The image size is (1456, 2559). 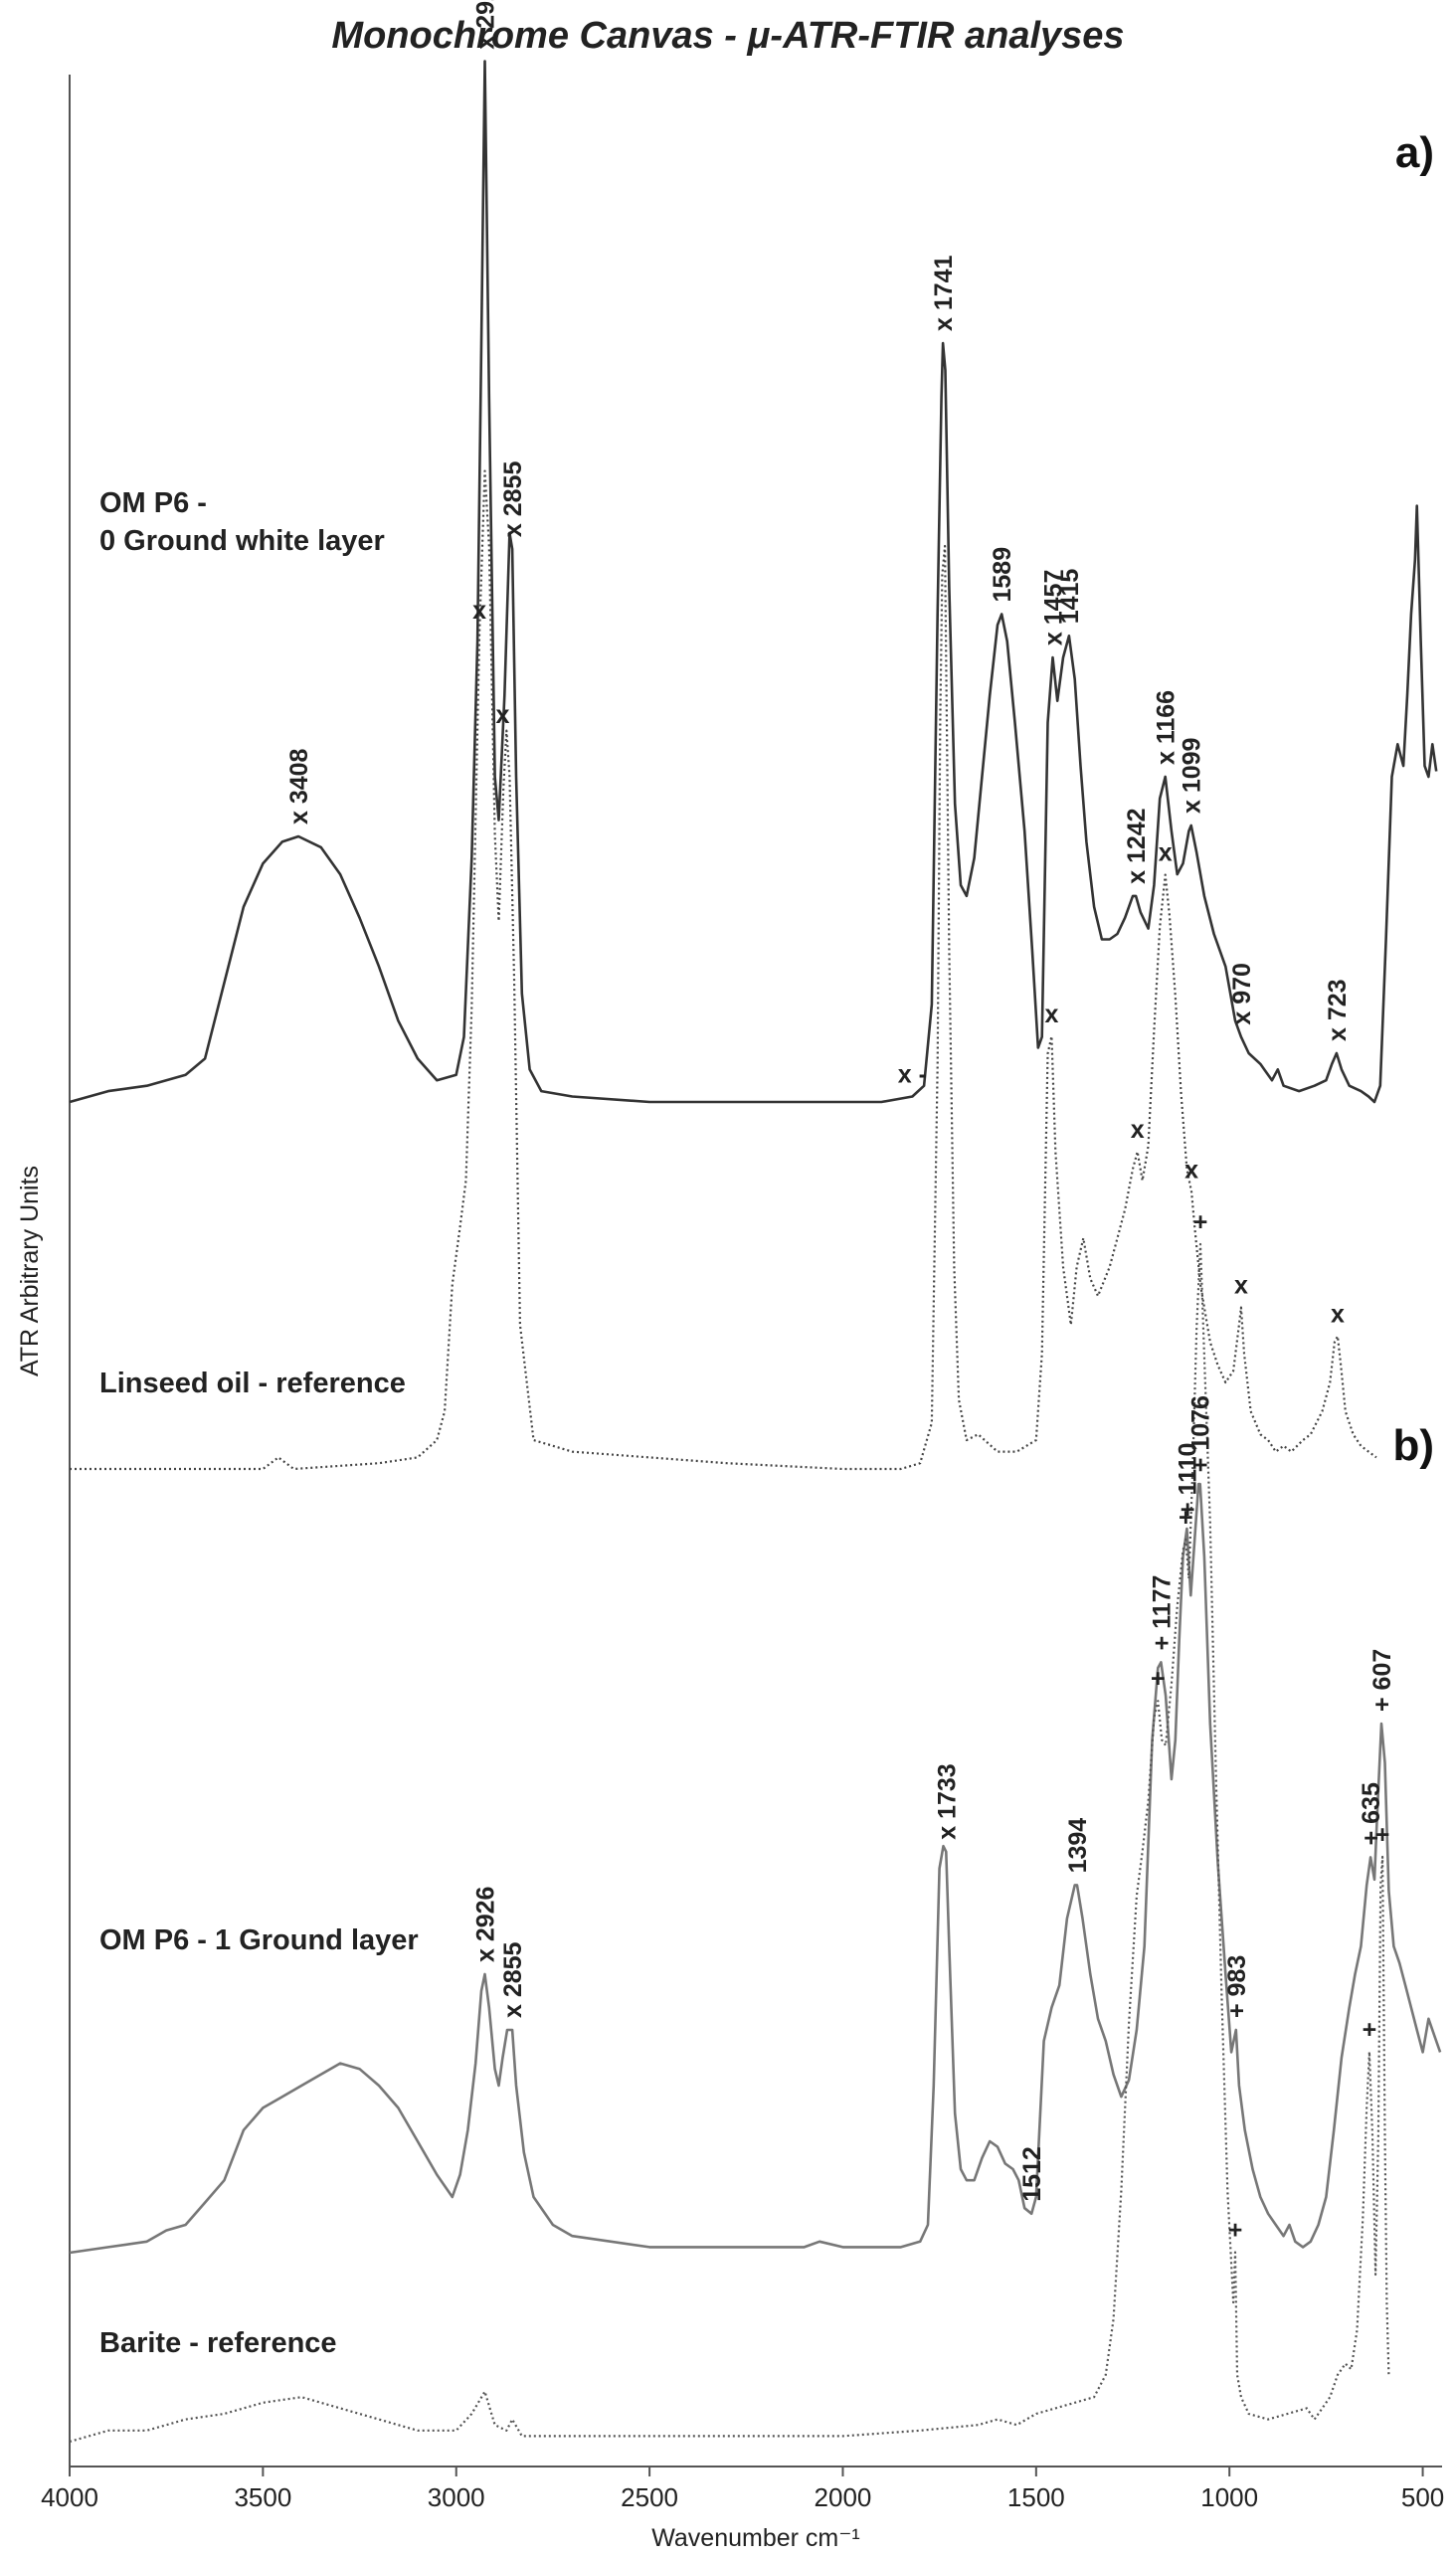 I want to click on x-tick-label: 2000, so click(x=843, y=2497).